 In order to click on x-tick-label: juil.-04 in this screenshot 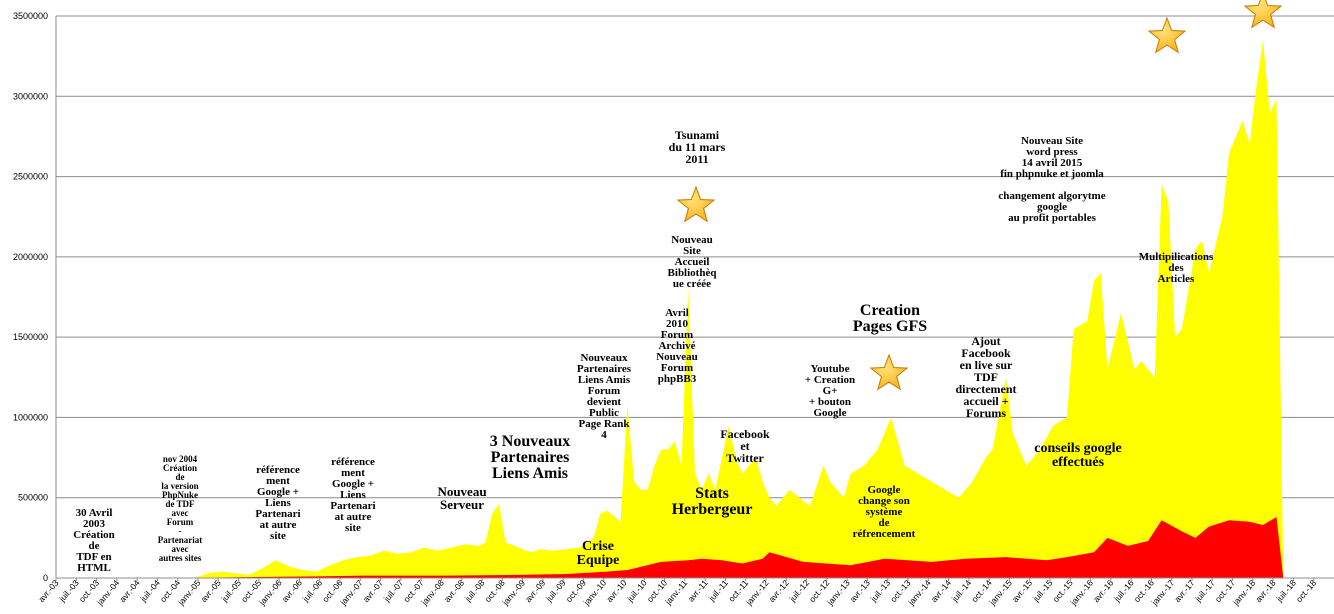, I will do `click(150, 591)`.